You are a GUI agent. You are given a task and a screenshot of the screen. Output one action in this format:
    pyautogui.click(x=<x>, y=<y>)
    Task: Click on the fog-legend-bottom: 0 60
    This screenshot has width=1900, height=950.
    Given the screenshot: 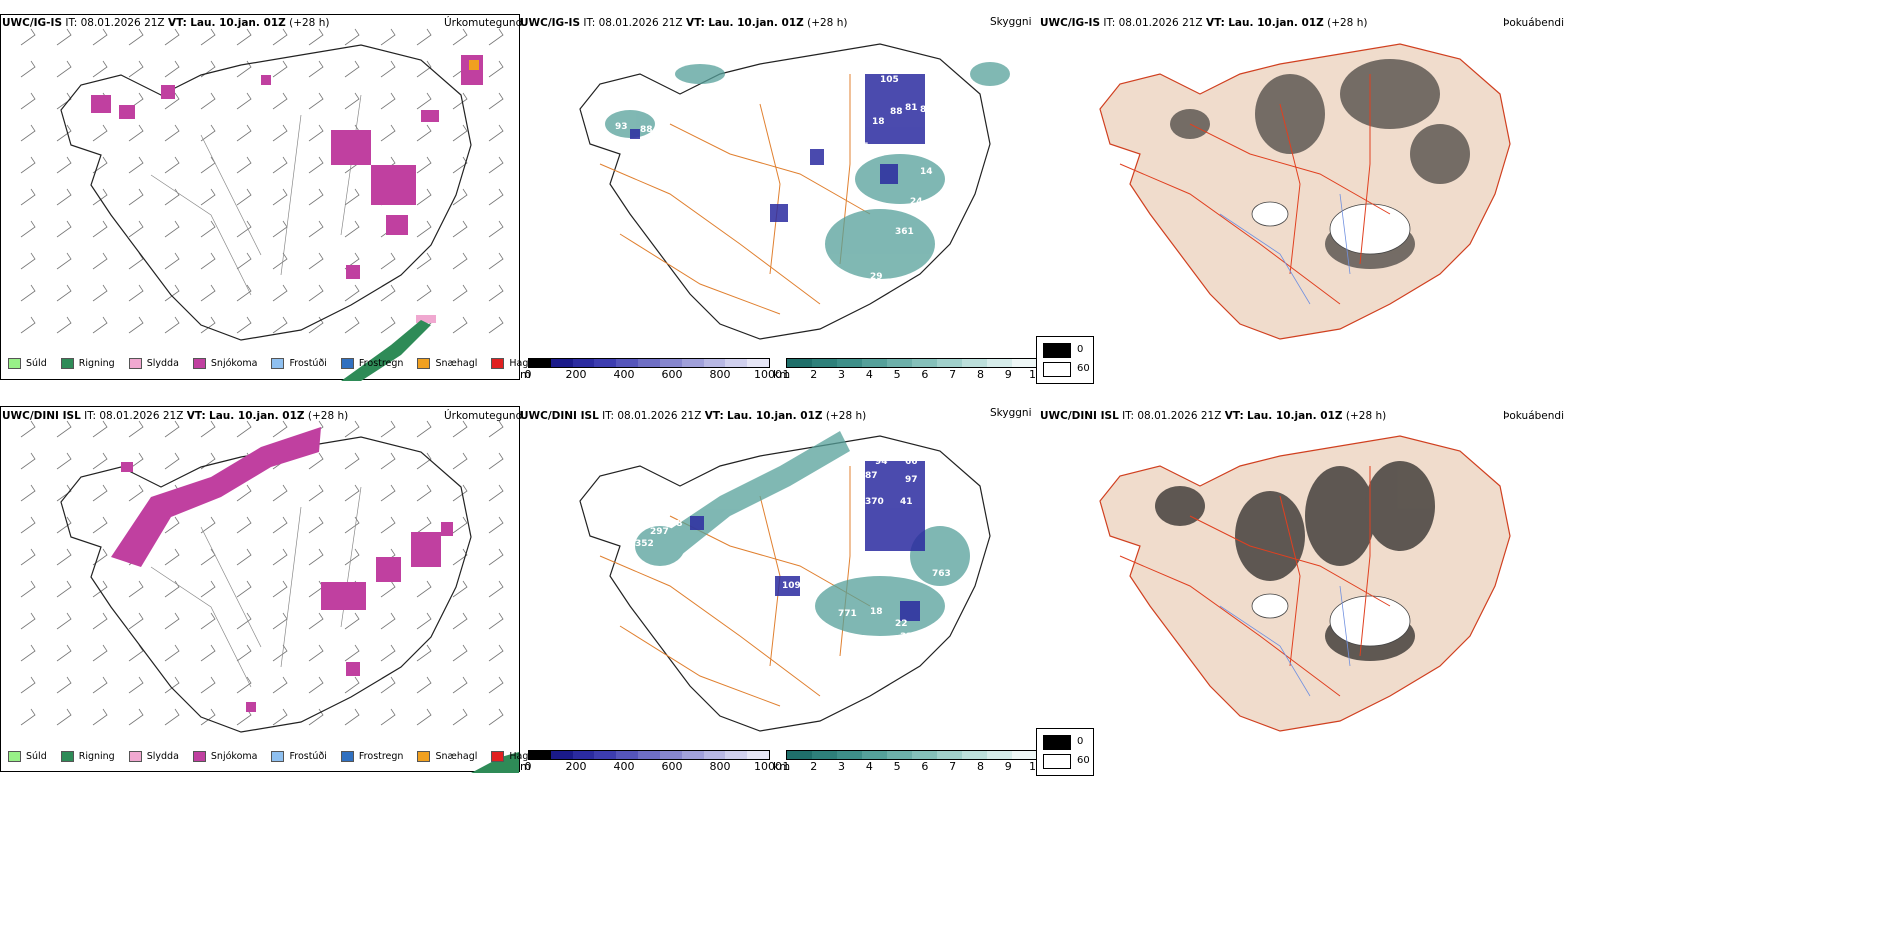 What is the action you would take?
    pyautogui.click(x=1065, y=752)
    